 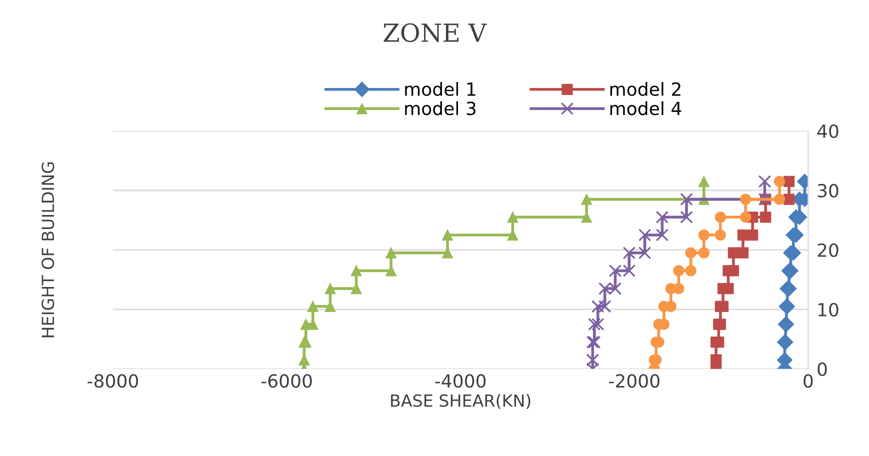 What do you see at coordinates (828, 309) in the screenshot?
I see `y-tick-label: 10` at bounding box center [828, 309].